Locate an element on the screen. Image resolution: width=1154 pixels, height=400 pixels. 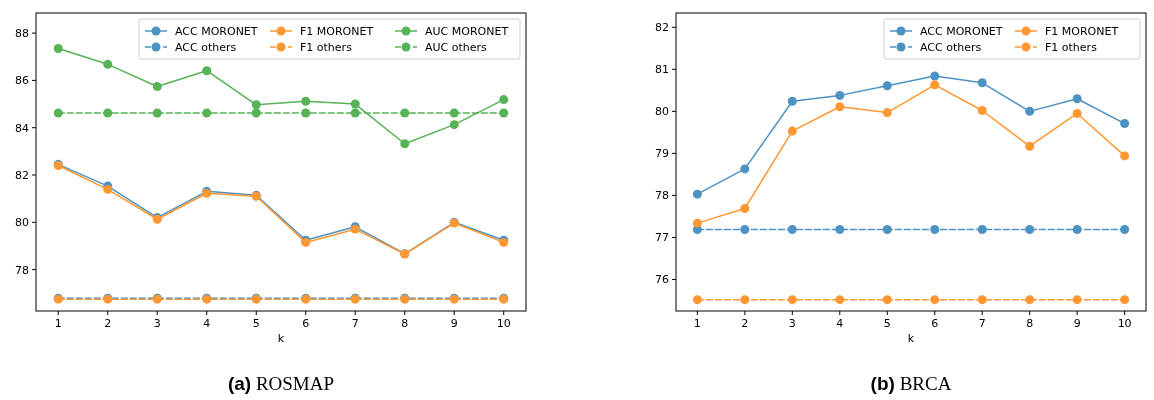
y-tick-label: 79 is located at coordinates (662, 154).